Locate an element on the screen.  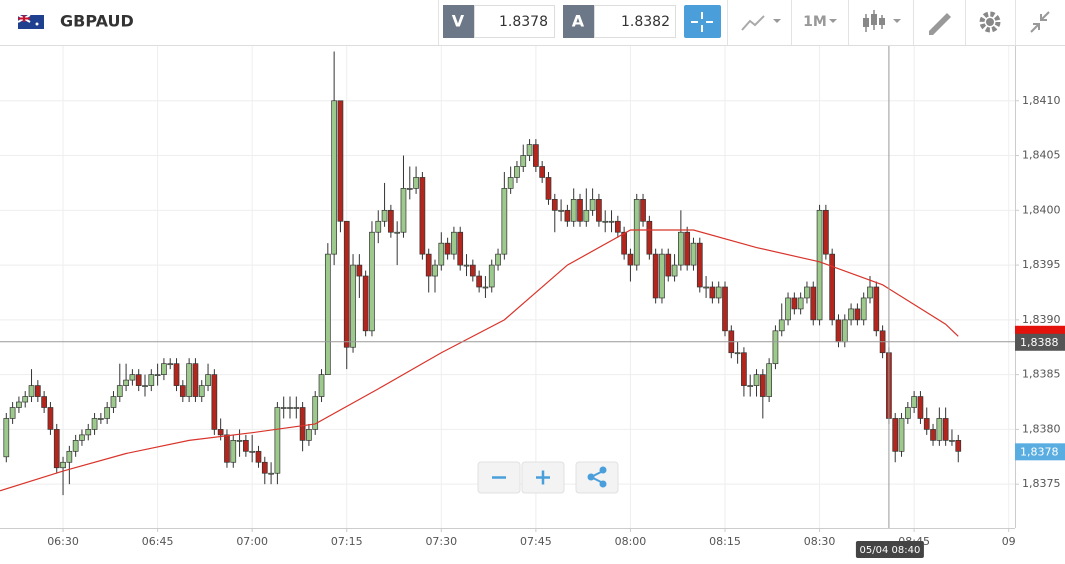
bid-button is located at coordinates (458, 21).